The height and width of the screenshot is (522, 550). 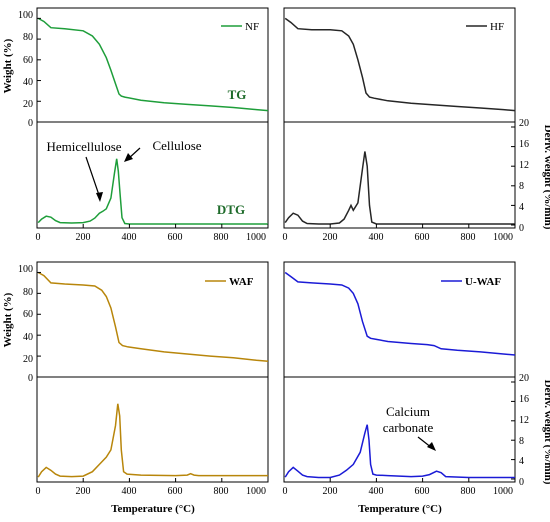 I want to click on waf-dtg-curve, so click(x=152, y=440).